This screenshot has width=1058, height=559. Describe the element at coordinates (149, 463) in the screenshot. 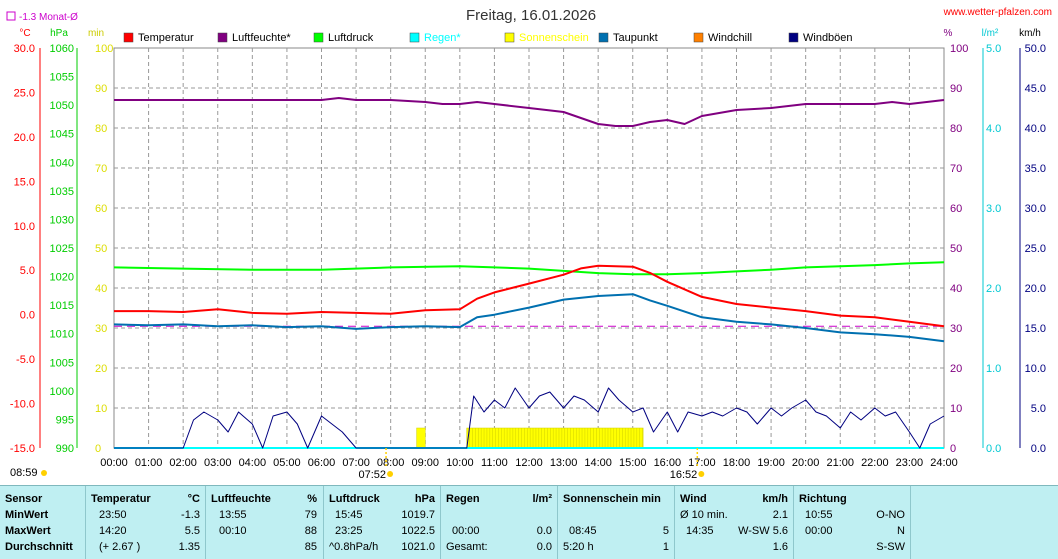

I see `time-tick-label: 01:00` at that location.